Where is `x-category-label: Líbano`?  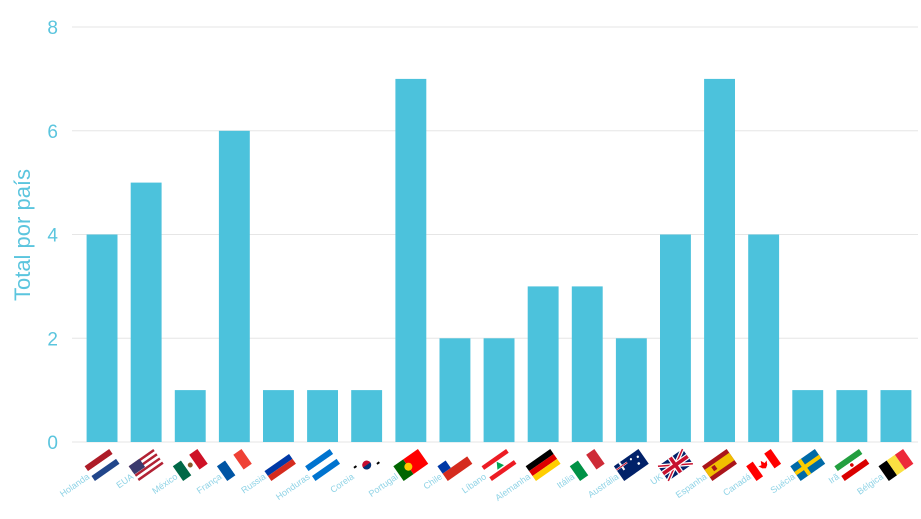
x-category-label: Líbano is located at coordinates (474, 483).